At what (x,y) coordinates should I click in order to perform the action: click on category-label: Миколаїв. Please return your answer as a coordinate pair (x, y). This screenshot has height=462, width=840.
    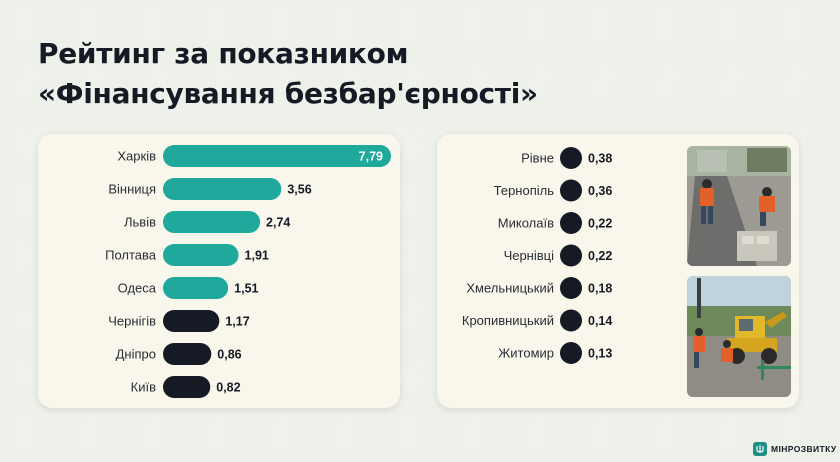
    Looking at the image, I should click on (526, 223).